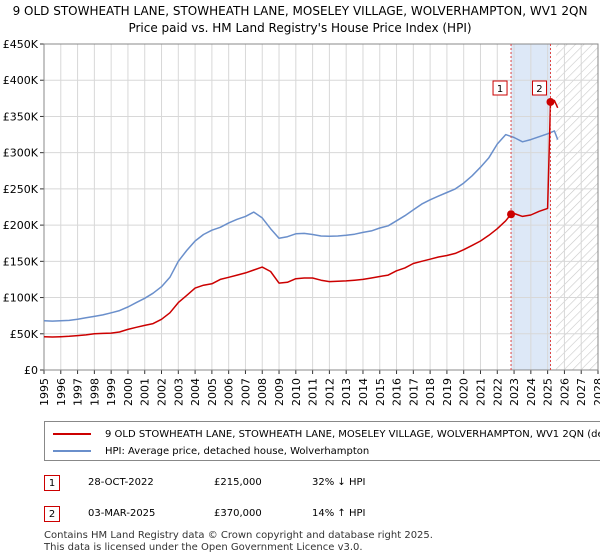  Describe the element at coordinates (447, 392) in the screenshot. I see `x-tick-label: 2019` at that location.